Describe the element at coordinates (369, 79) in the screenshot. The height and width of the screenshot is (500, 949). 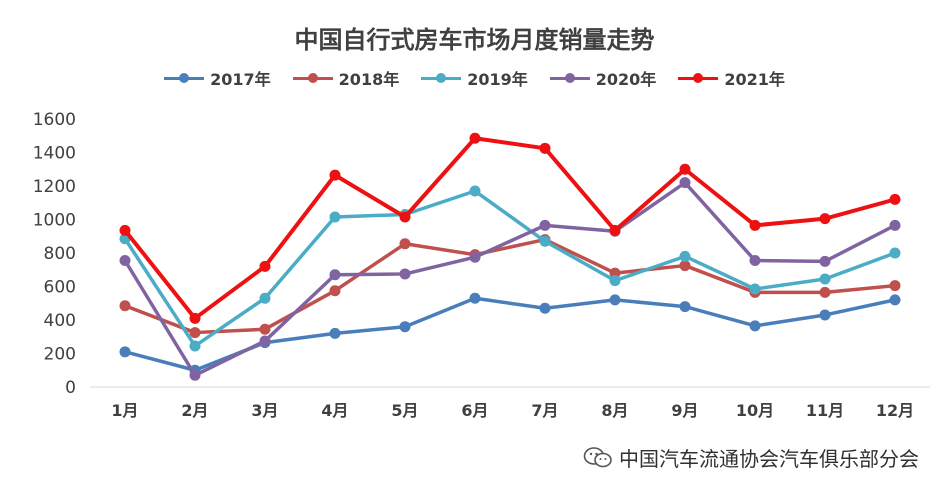
I see `legend-label: 2018年` at that location.